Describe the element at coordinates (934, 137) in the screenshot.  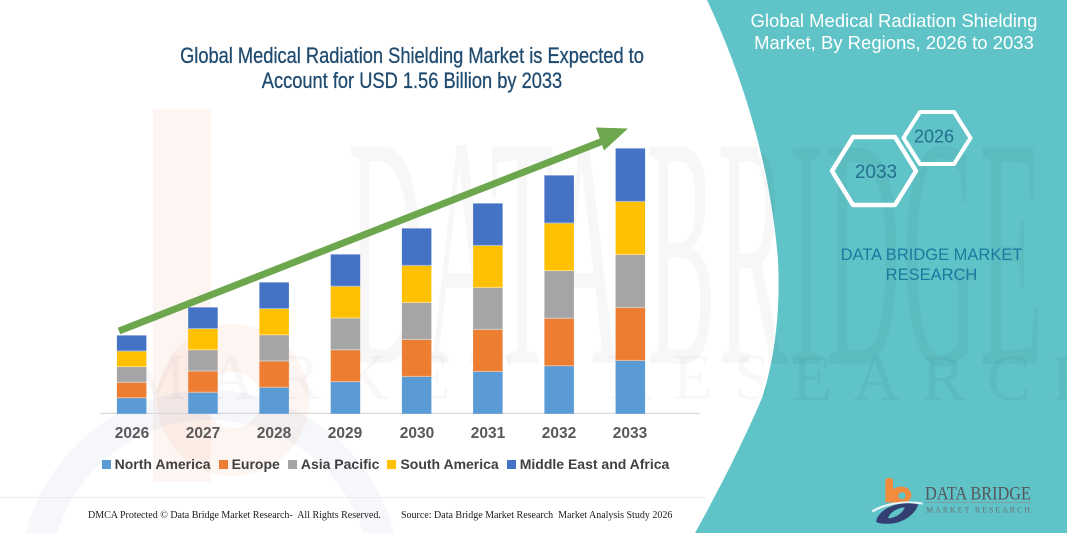
I see `svg-text: 2026` at that location.